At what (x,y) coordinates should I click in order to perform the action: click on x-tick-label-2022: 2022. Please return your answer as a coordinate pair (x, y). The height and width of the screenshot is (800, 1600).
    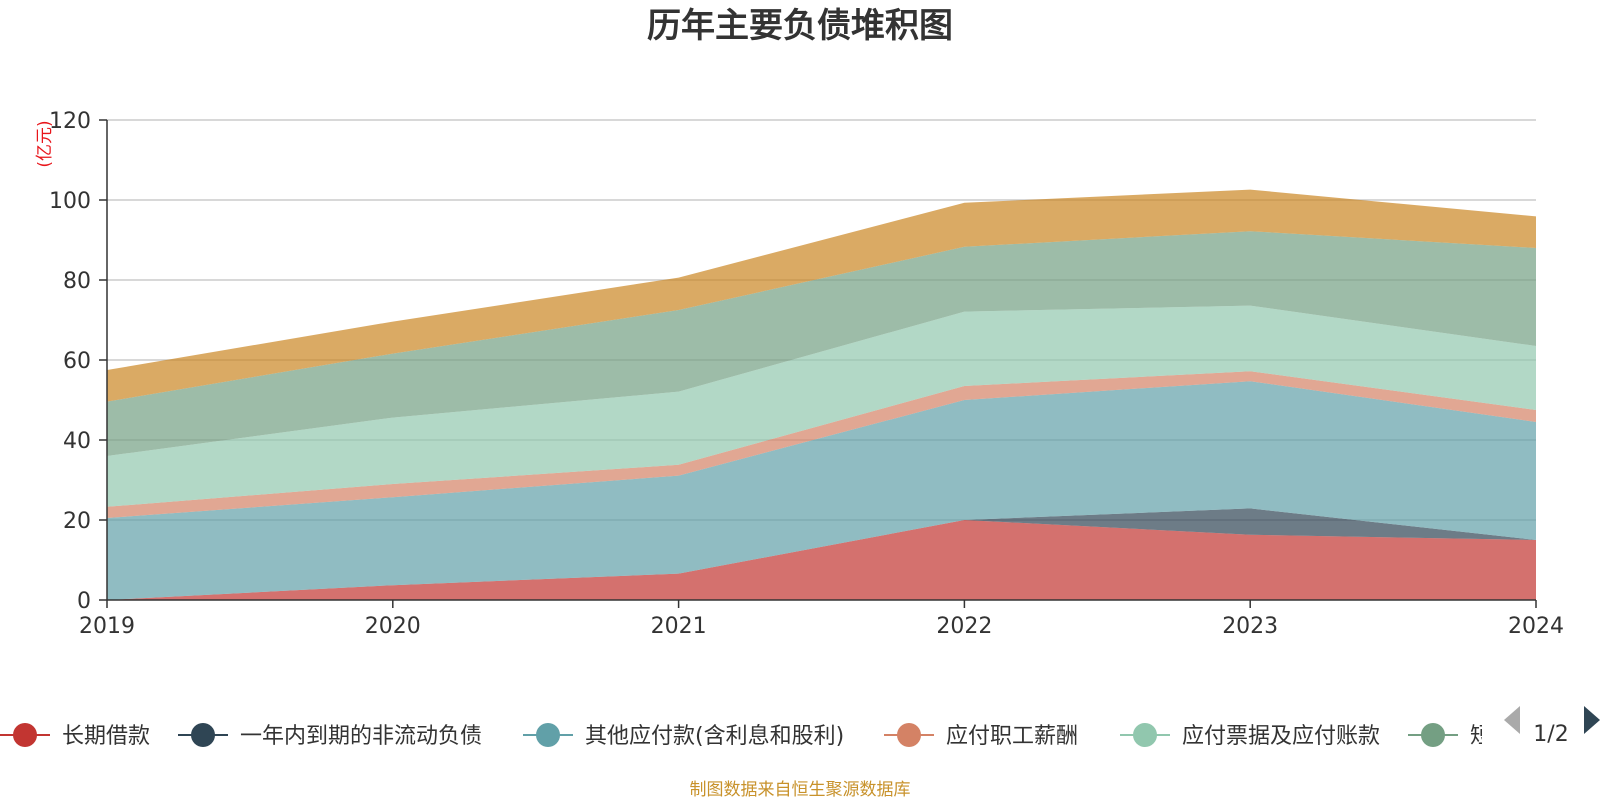
    Looking at the image, I should click on (964, 626).